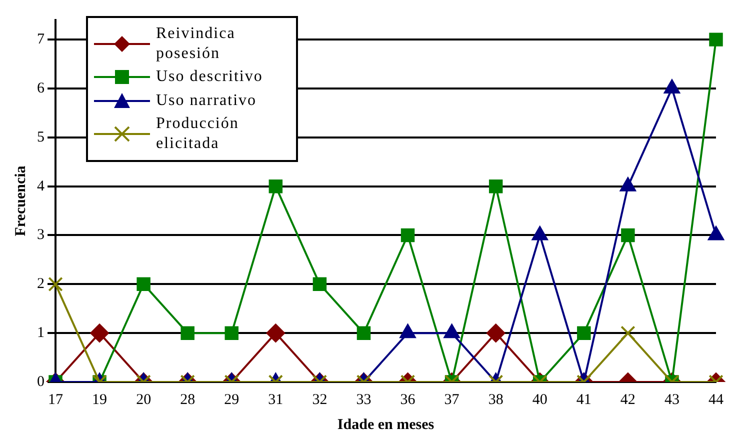  What do you see at coordinates (364, 400) in the screenshot?
I see `x-tick-label: 33` at bounding box center [364, 400].